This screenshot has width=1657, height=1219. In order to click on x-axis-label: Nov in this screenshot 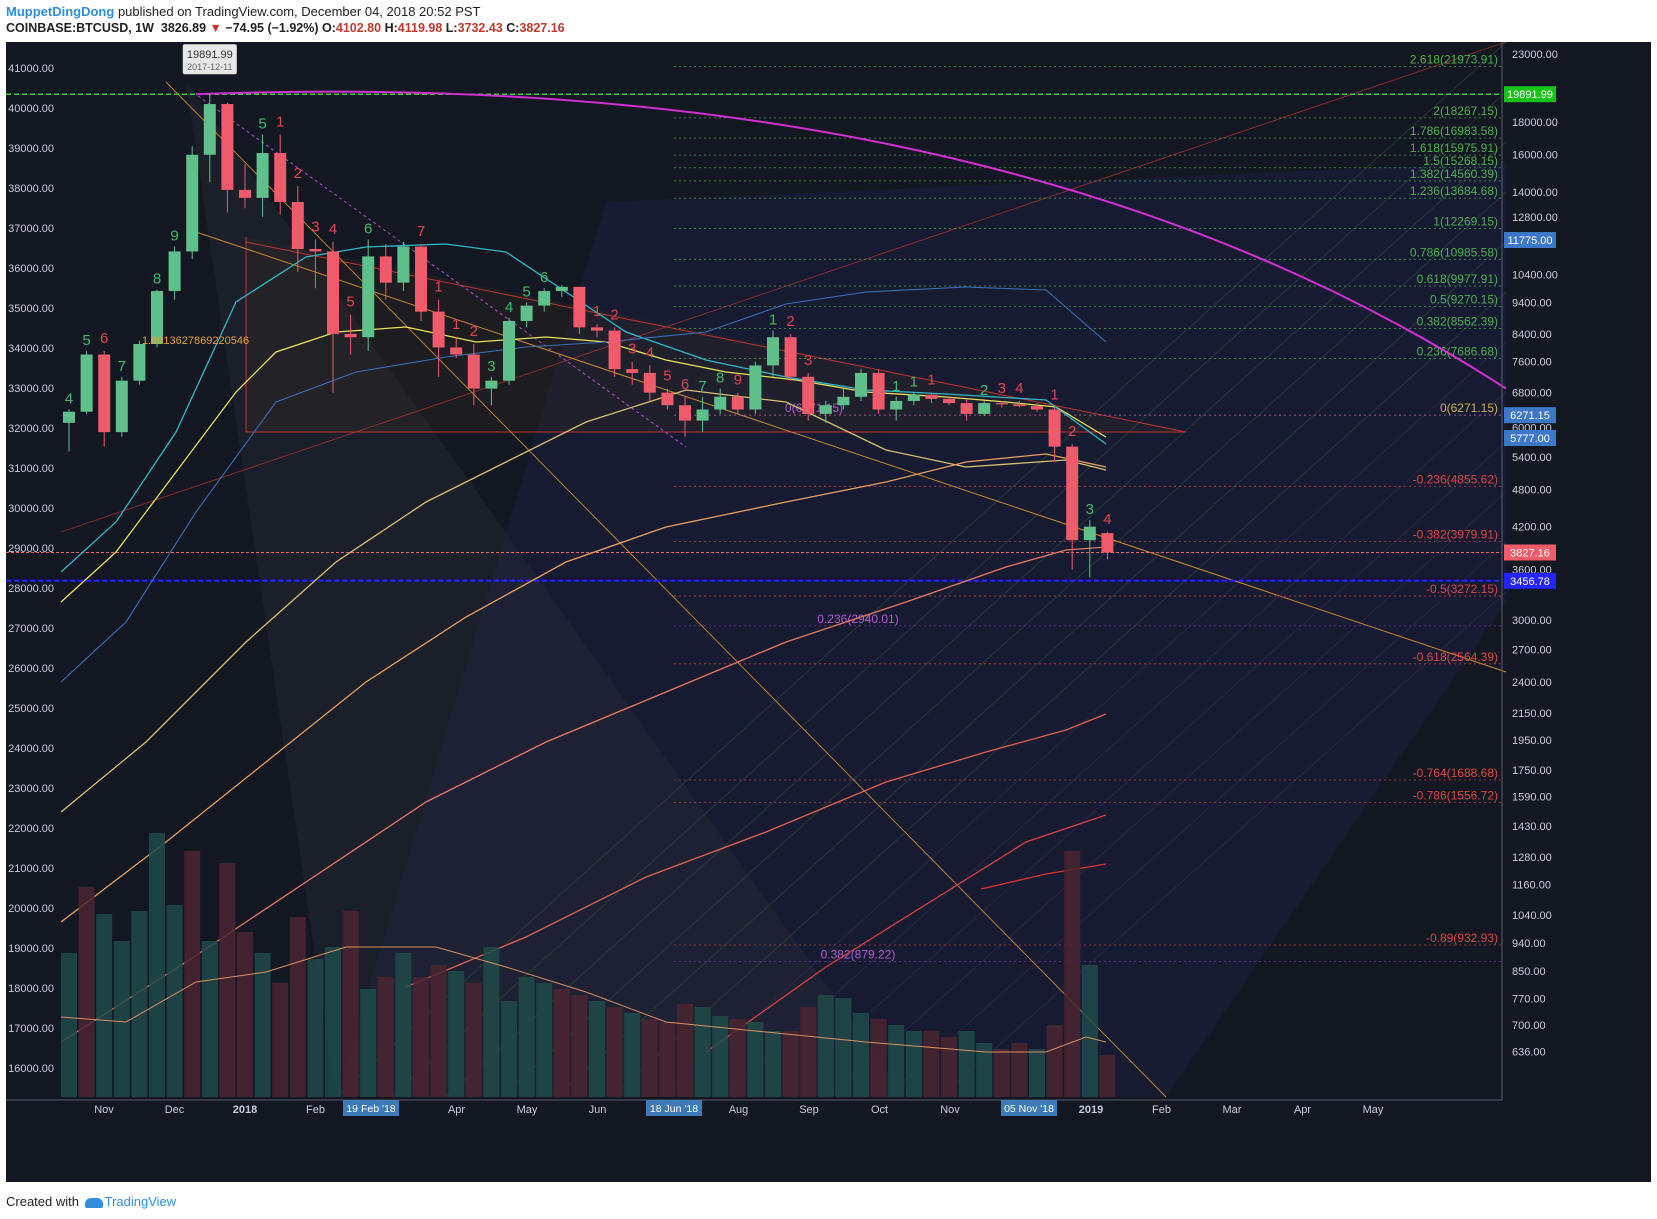, I will do `click(104, 1110)`.